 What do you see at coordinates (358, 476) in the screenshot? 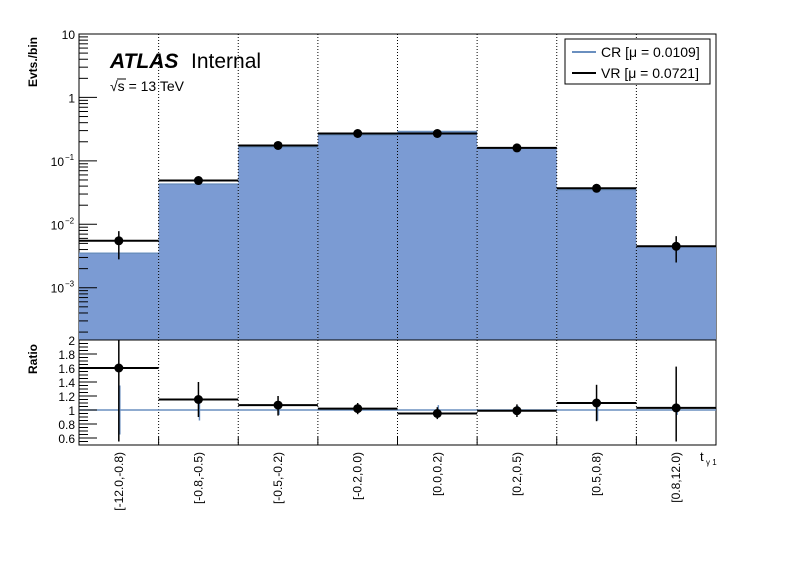
I see `x-tick-label: [-0.2,0.0)` at bounding box center [358, 476].